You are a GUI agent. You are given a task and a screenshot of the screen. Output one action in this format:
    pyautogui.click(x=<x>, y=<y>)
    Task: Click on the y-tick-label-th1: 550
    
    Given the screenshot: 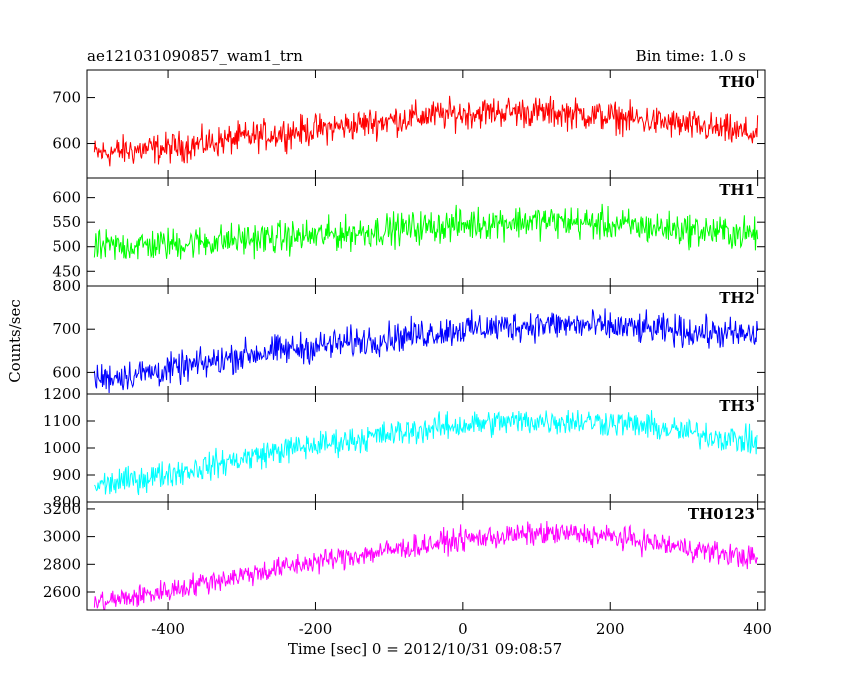 What is the action you would take?
    pyautogui.click(x=66, y=222)
    